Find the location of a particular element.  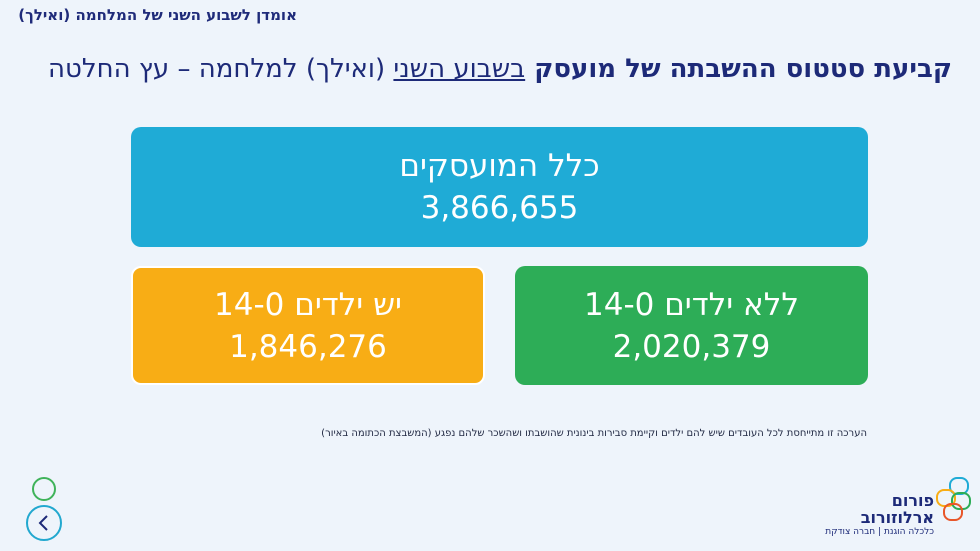

logo: פורום ארלוזורוב כלכלה הוגנת | חברה צודקת is located at coordinates (874, 515).